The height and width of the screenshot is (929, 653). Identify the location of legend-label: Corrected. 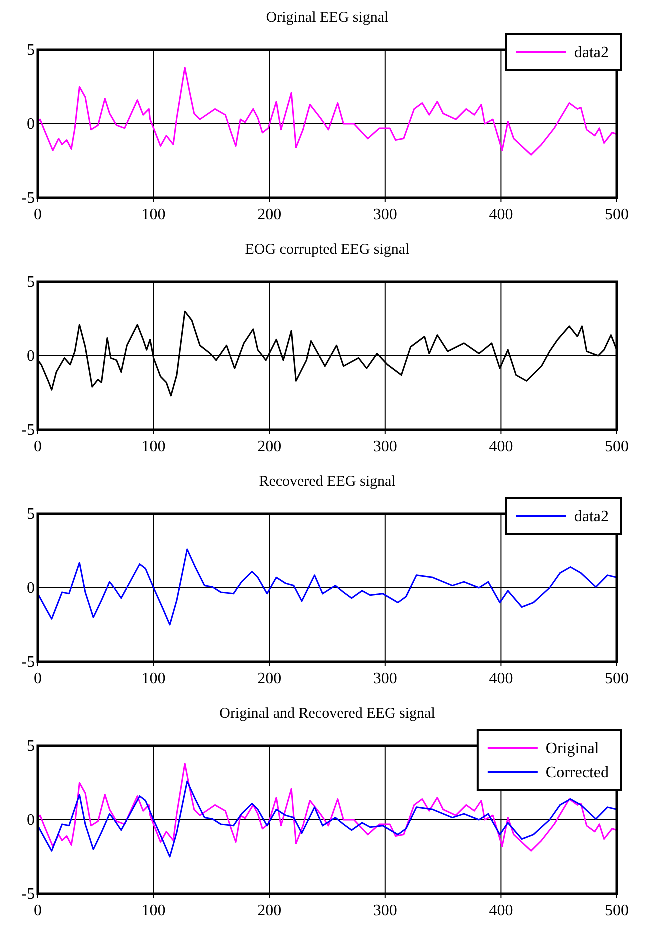
(577, 773).